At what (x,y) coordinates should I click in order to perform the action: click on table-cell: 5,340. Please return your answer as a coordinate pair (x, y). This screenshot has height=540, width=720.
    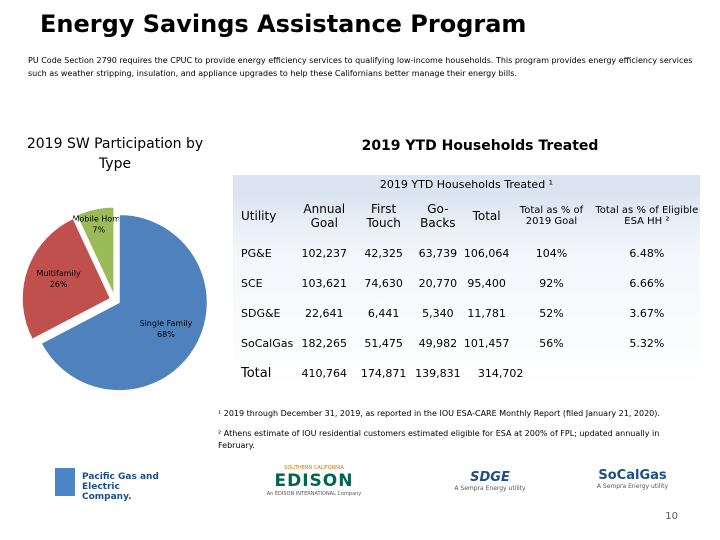
    Looking at the image, I should click on (438, 313).